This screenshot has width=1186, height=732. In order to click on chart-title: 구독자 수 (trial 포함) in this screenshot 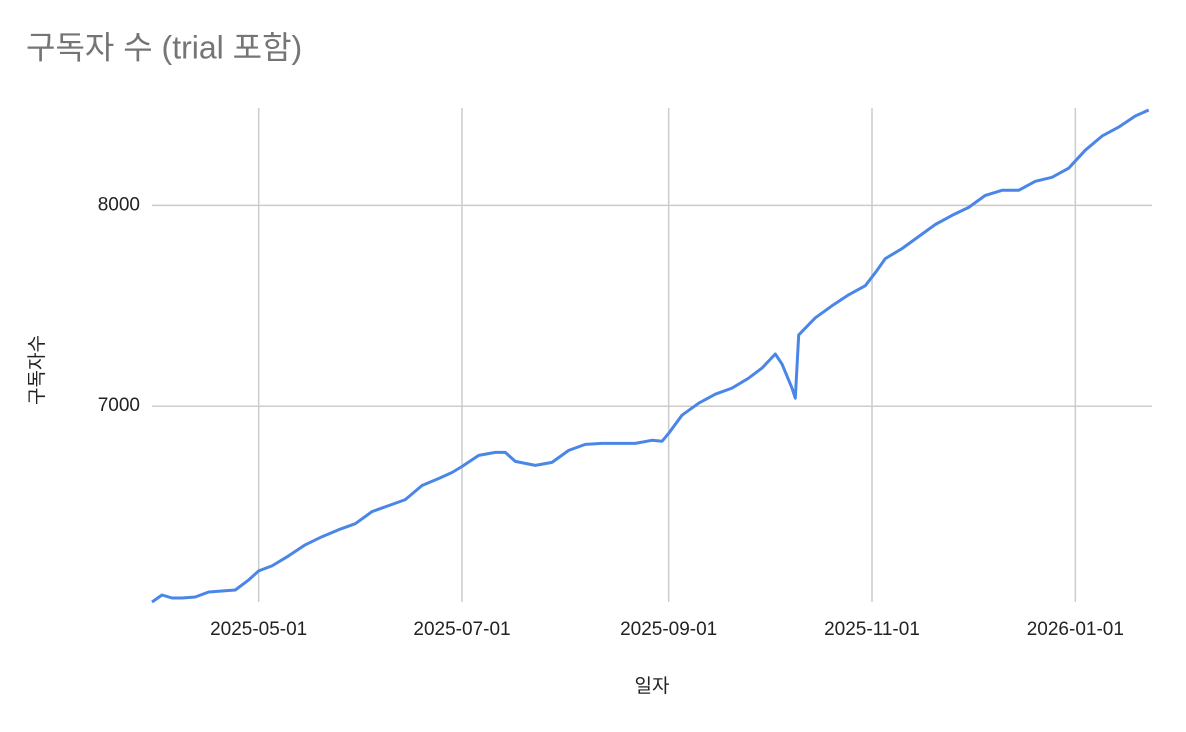, I will do `click(164, 47)`.